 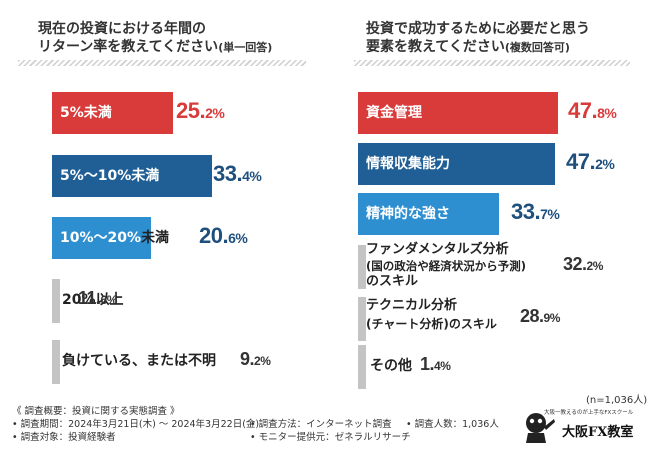 What do you see at coordinates (162, 63) in the screenshot?
I see `left-title-underline` at bounding box center [162, 63].